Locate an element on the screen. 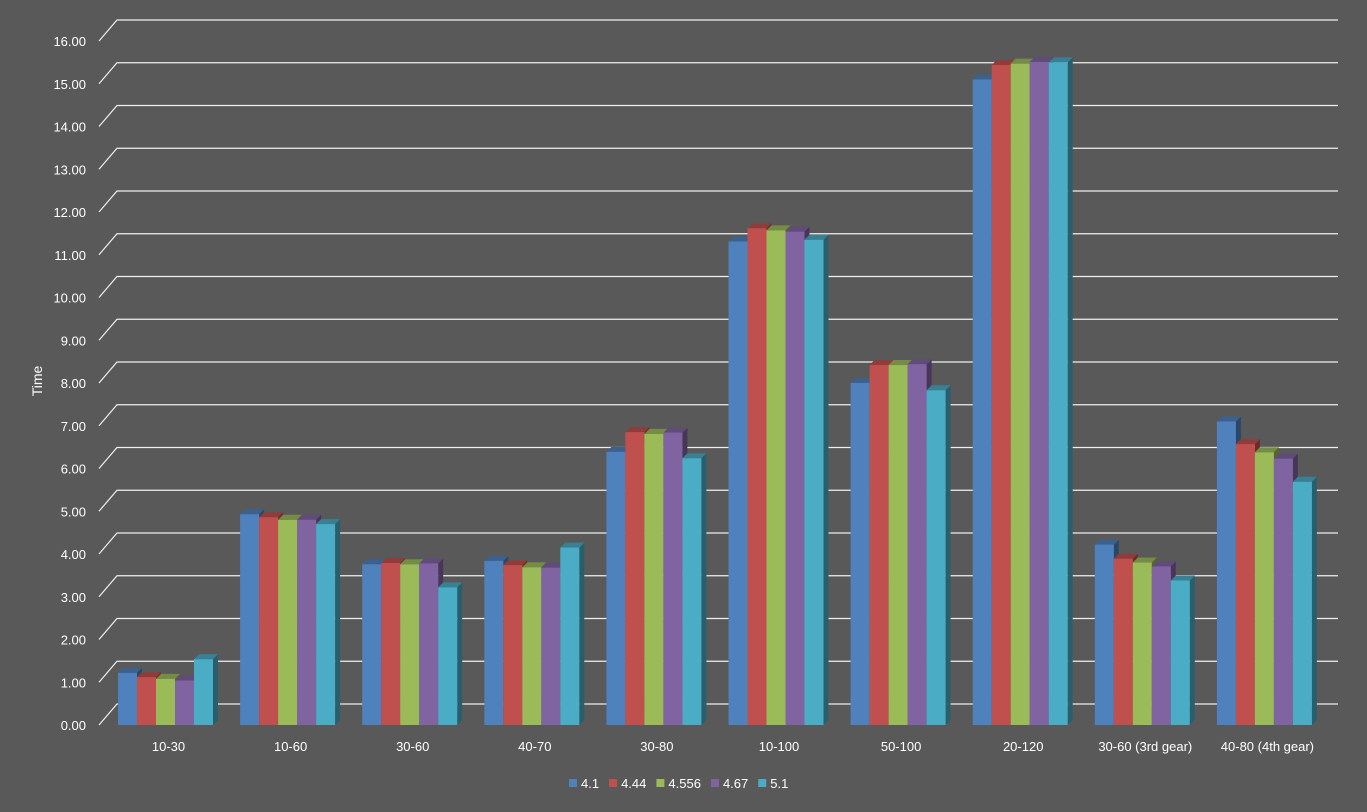  y-tick-label: 13.00 is located at coordinates (69, 169).